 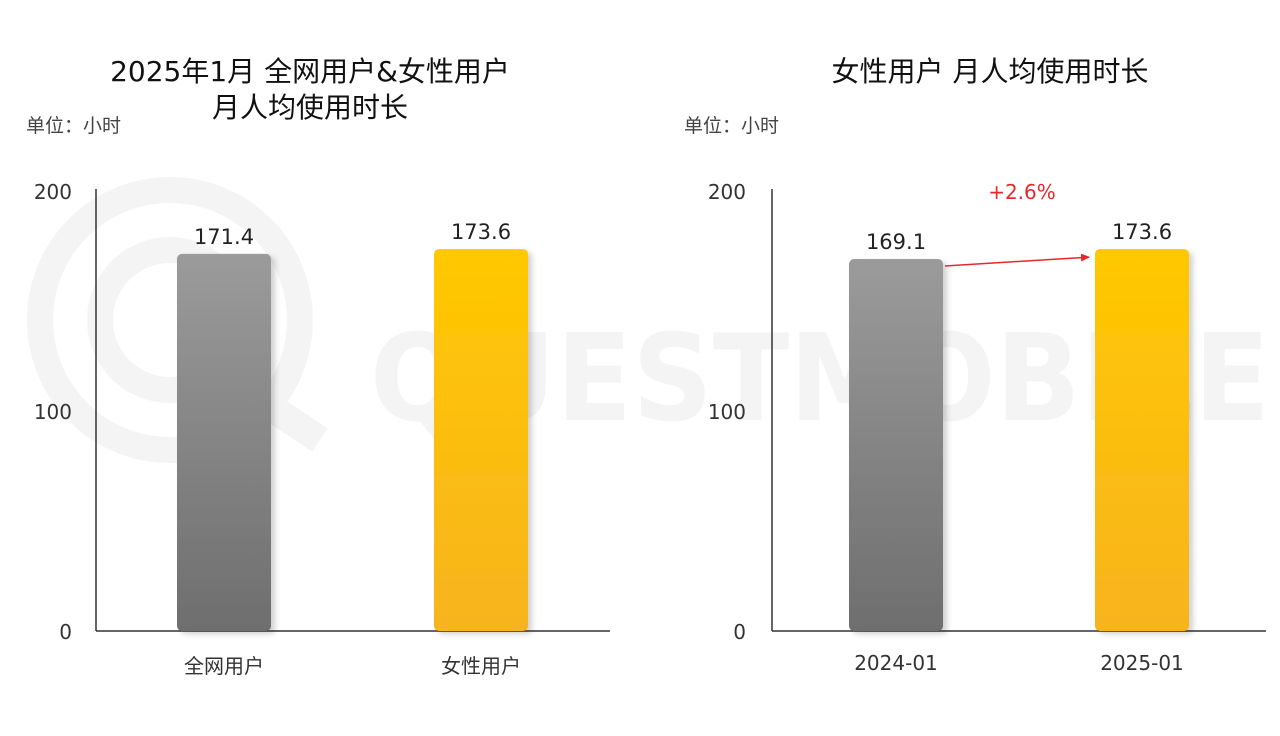 What do you see at coordinates (727, 412) in the screenshot?
I see `right-y-tick-label: 100` at bounding box center [727, 412].